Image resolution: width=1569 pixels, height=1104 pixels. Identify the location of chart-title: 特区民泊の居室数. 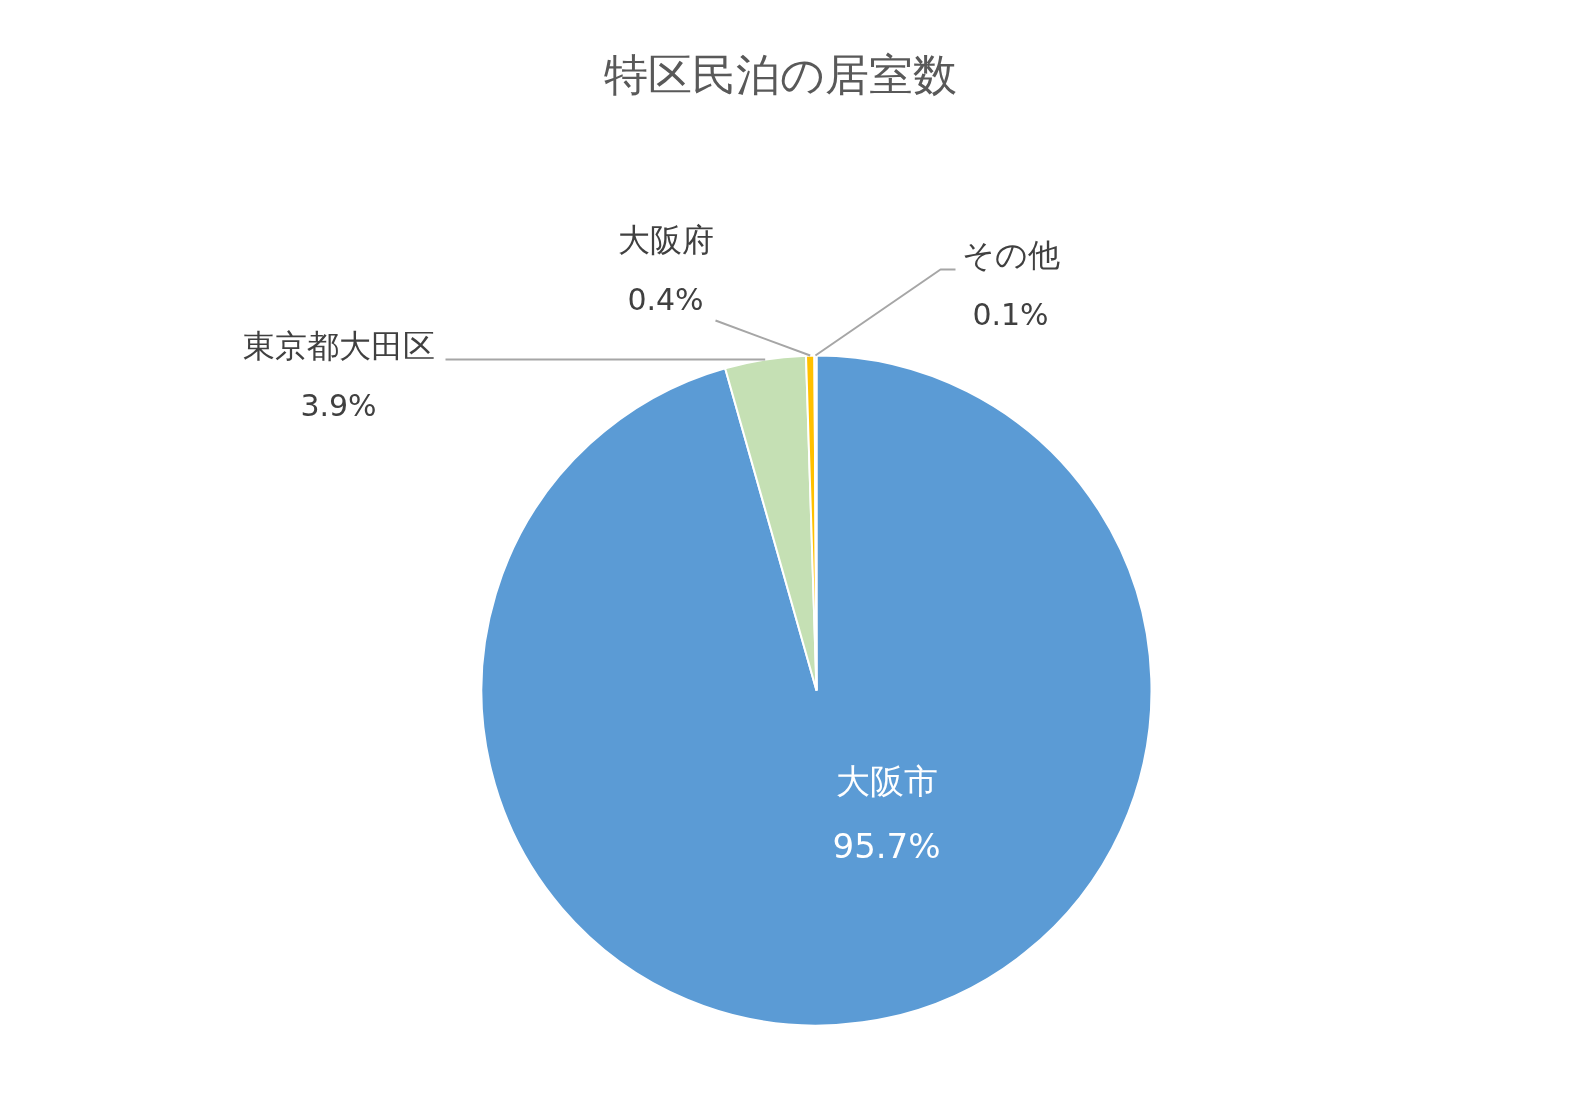
(780, 74).